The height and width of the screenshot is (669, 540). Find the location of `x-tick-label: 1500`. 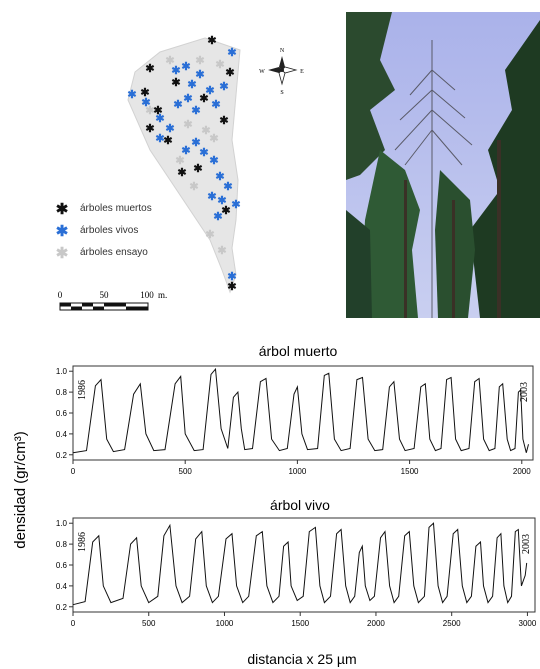

x-tick-label: 1500 is located at coordinates (300, 623).